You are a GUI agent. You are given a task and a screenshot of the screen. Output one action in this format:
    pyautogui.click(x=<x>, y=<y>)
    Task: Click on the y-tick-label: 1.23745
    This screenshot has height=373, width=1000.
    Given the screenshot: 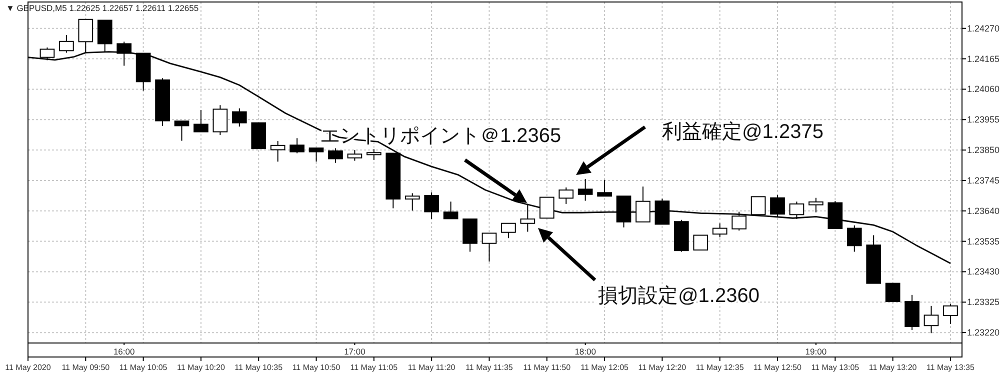 What is the action you would take?
    pyautogui.click(x=983, y=180)
    